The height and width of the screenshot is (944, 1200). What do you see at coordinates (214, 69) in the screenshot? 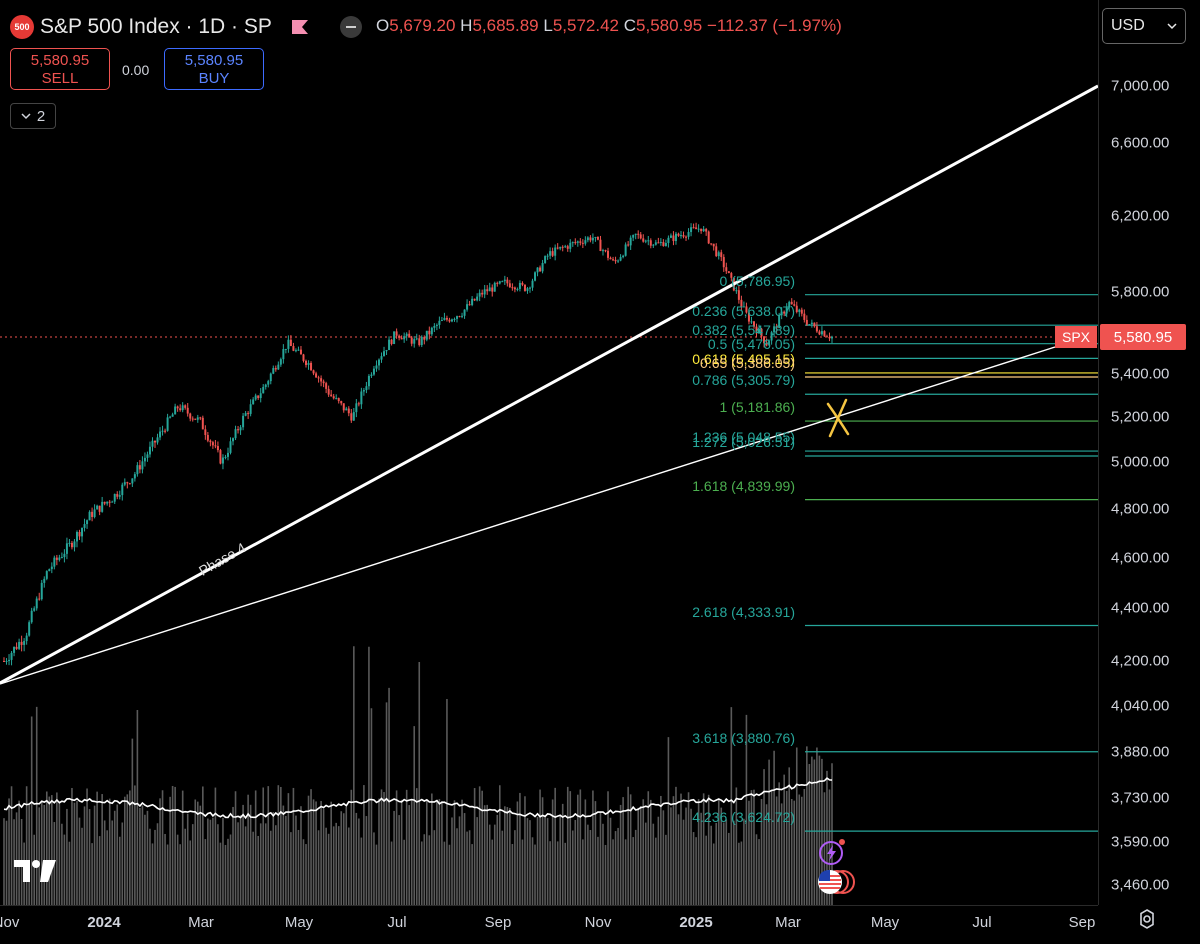
I see `buy-button: 5,580.95 BUY` at bounding box center [214, 69].